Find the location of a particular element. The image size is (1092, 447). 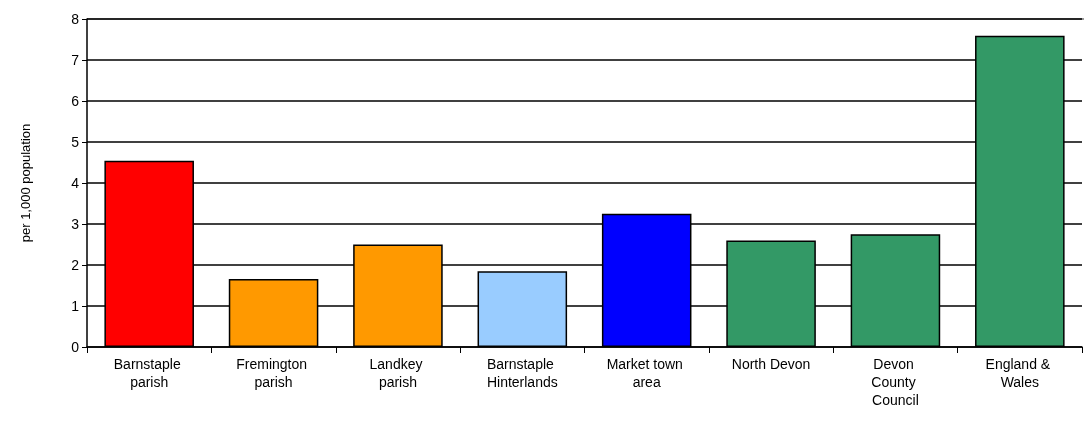

y-tick-label: 6 is located at coordinates (75, 101).